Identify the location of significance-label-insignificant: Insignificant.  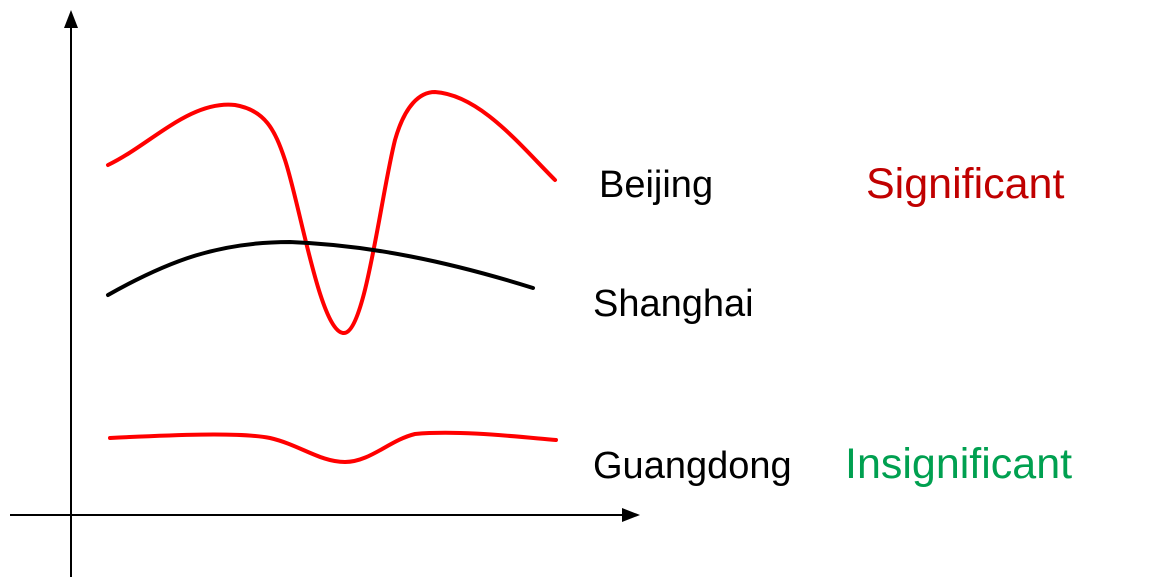
(959, 464).